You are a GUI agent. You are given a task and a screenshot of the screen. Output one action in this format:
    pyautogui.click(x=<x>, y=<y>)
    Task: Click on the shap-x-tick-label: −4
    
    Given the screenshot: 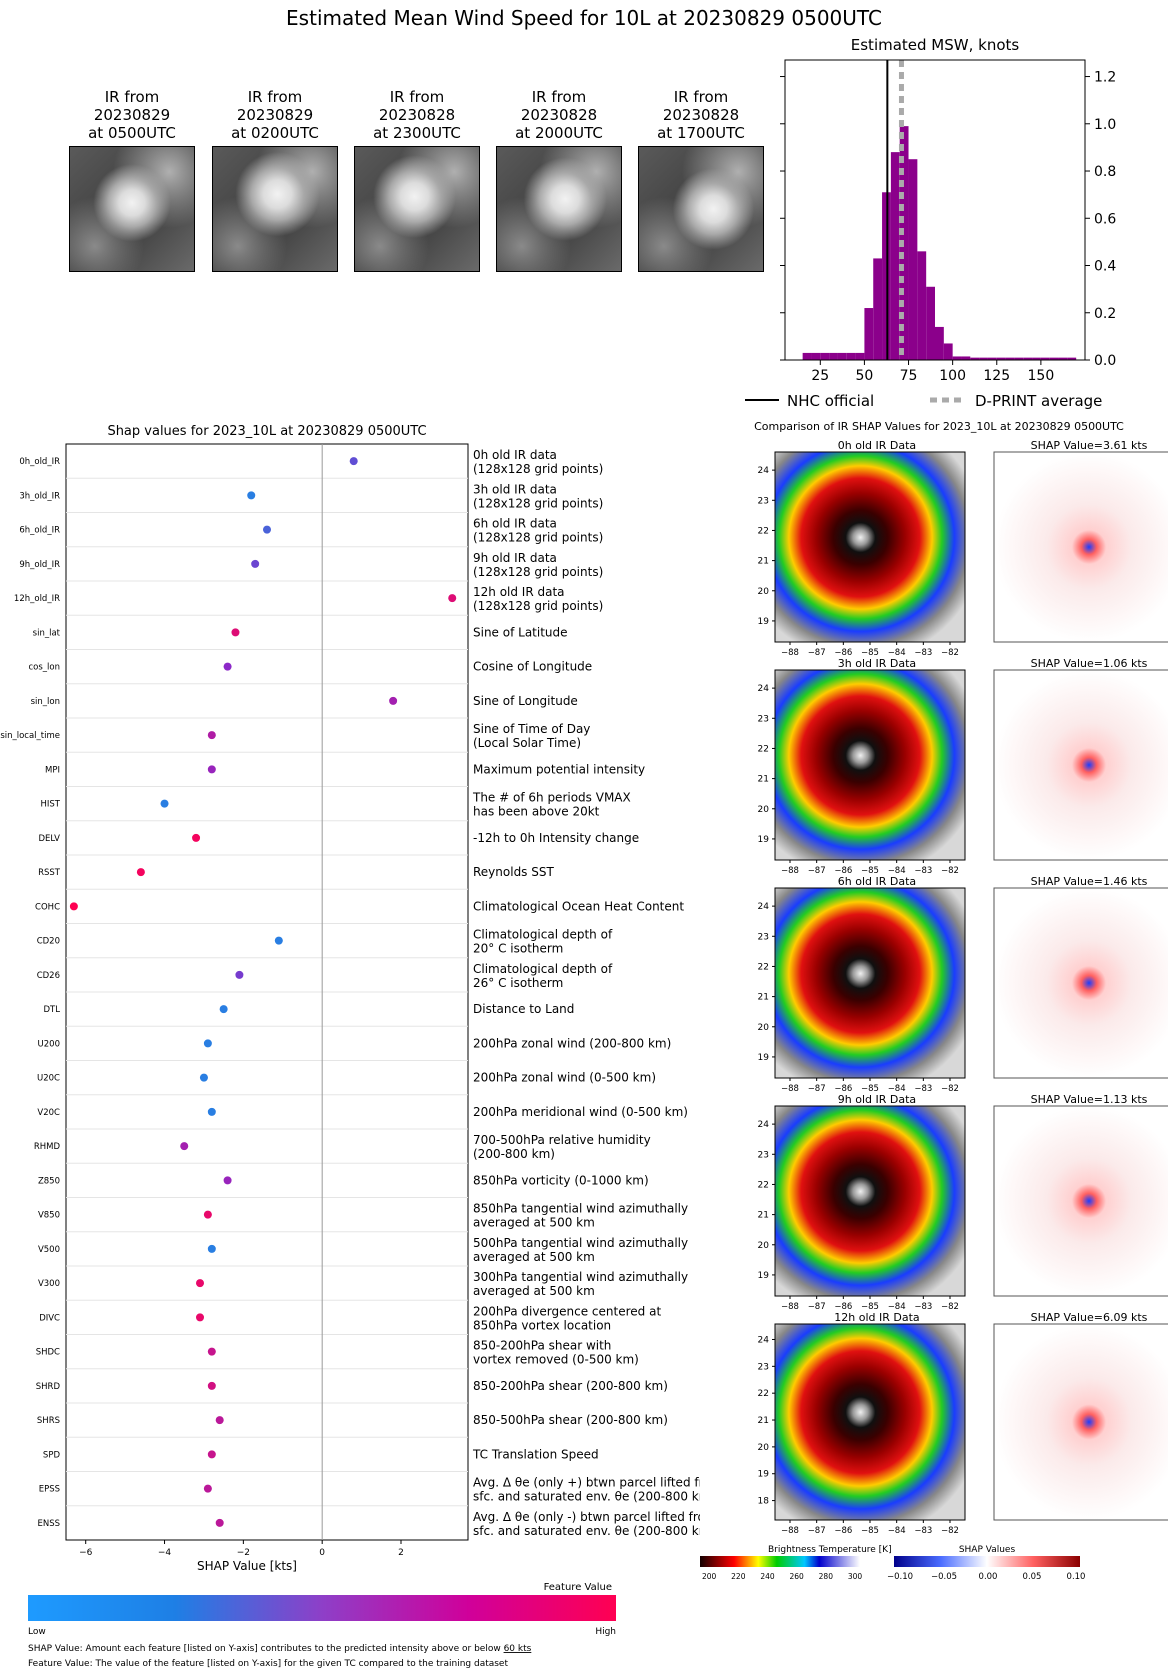 What is the action you would take?
    pyautogui.click(x=165, y=1553)
    